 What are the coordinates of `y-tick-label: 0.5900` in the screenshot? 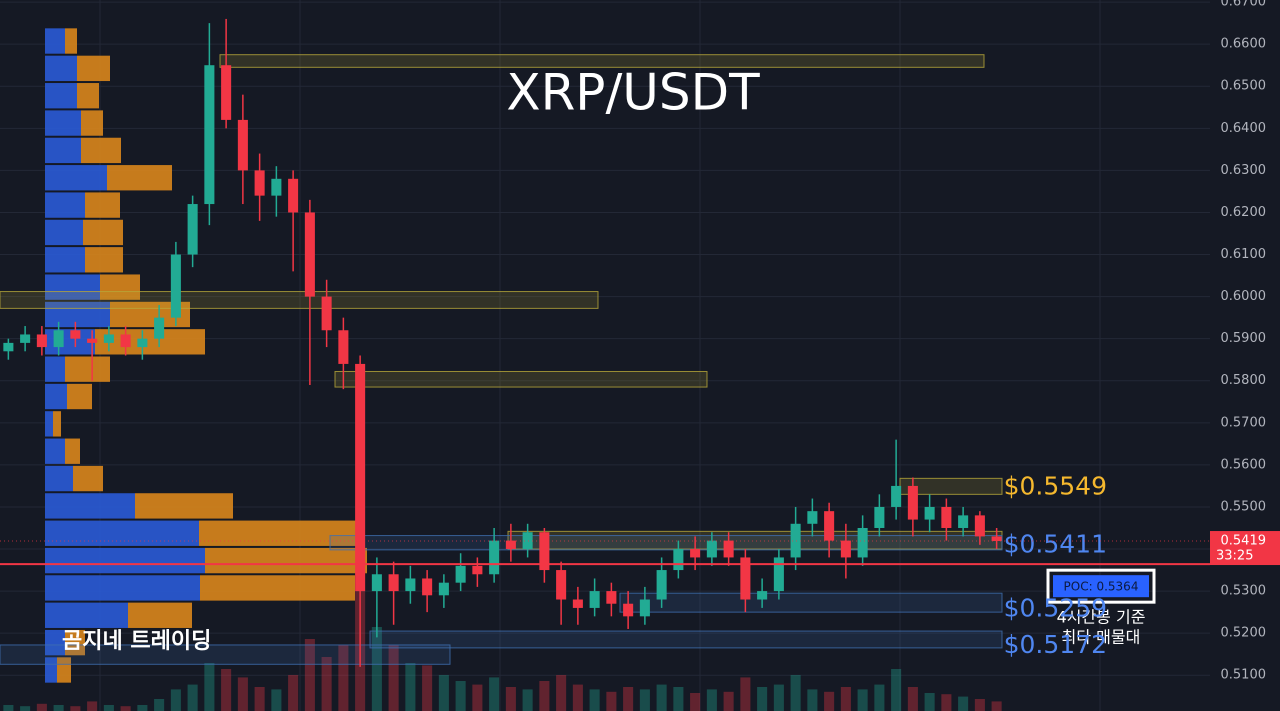 It's located at (1244, 338).